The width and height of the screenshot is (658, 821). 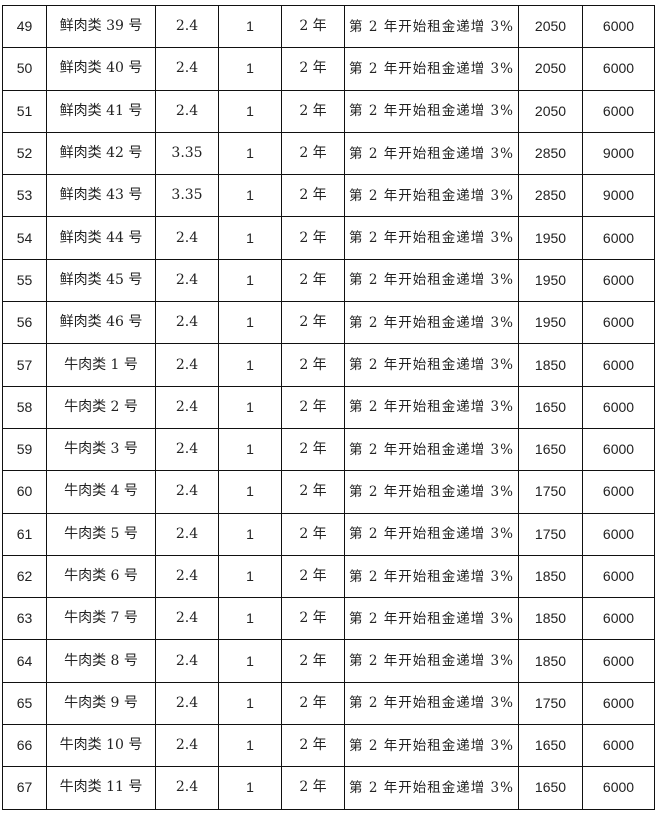 I want to click on row-number-cell: 57, so click(x=24, y=365).